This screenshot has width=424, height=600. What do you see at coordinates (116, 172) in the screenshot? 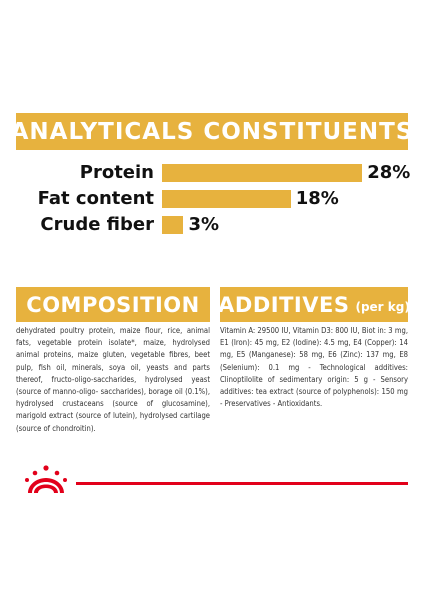
I see `protein-label: Protein` at bounding box center [116, 172].